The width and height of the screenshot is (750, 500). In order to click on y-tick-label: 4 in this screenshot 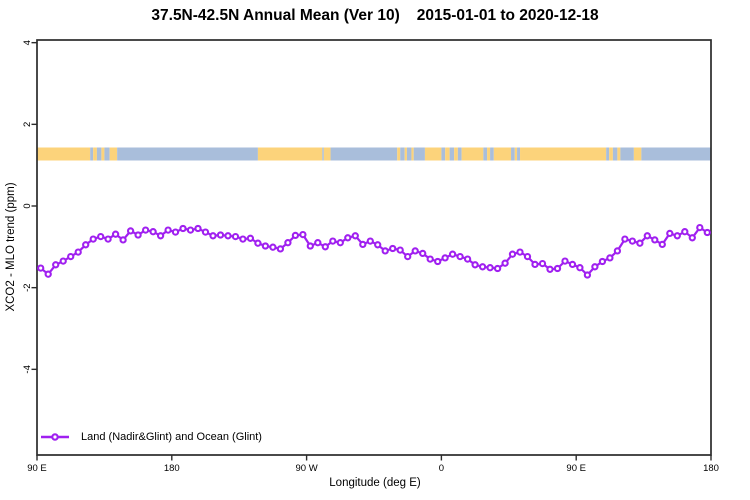, I will do `click(27, 42)`.